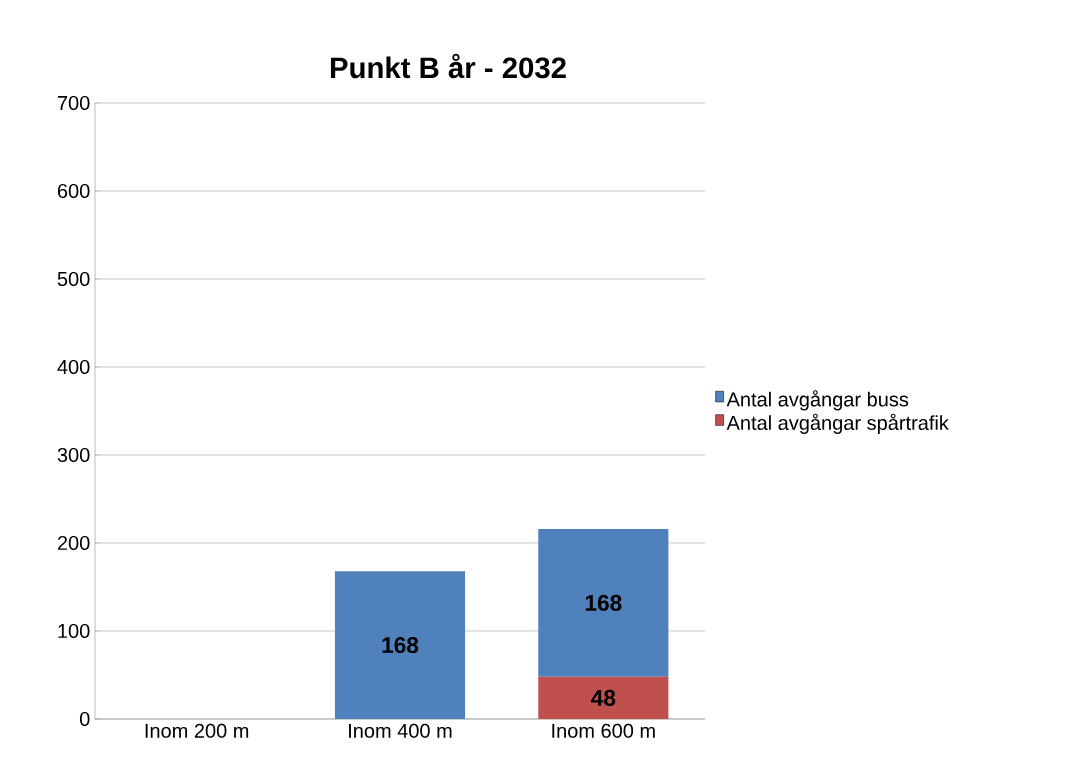 This screenshot has height=773, width=1074. I want to click on legend-label: Antal avgångar buss, so click(817, 400).